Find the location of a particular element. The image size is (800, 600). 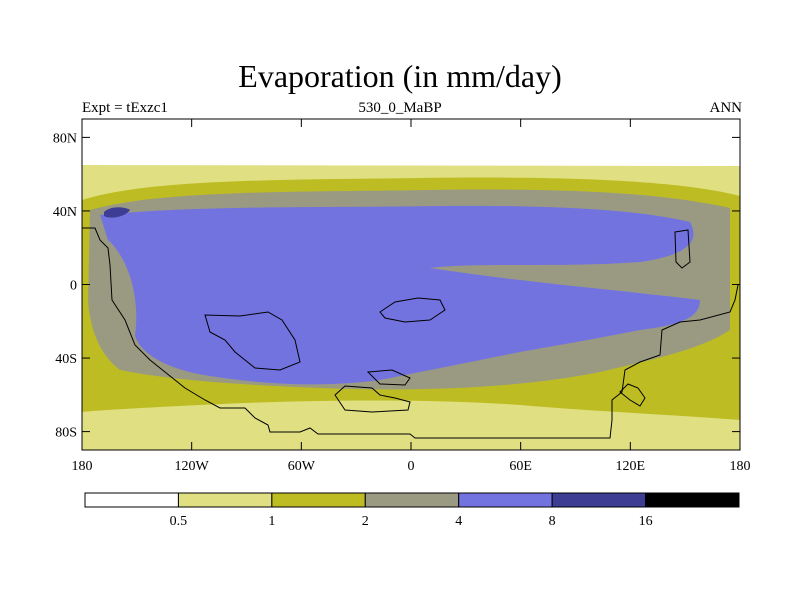

experiment-label: Expt = tExzc1 is located at coordinates (125, 108).